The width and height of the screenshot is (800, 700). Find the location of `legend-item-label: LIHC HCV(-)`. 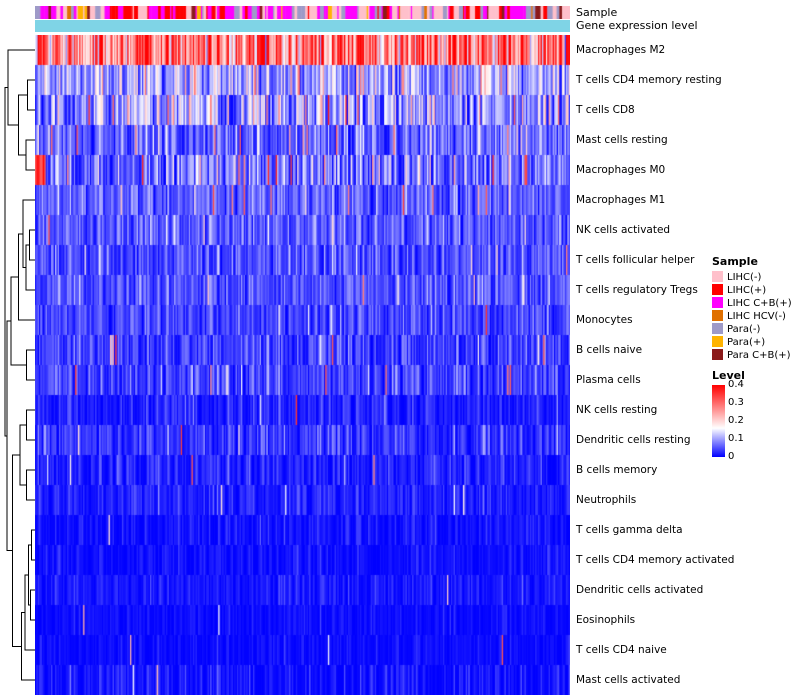

legend-item-label: LIHC HCV(-) is located at coordinates (756, 316).